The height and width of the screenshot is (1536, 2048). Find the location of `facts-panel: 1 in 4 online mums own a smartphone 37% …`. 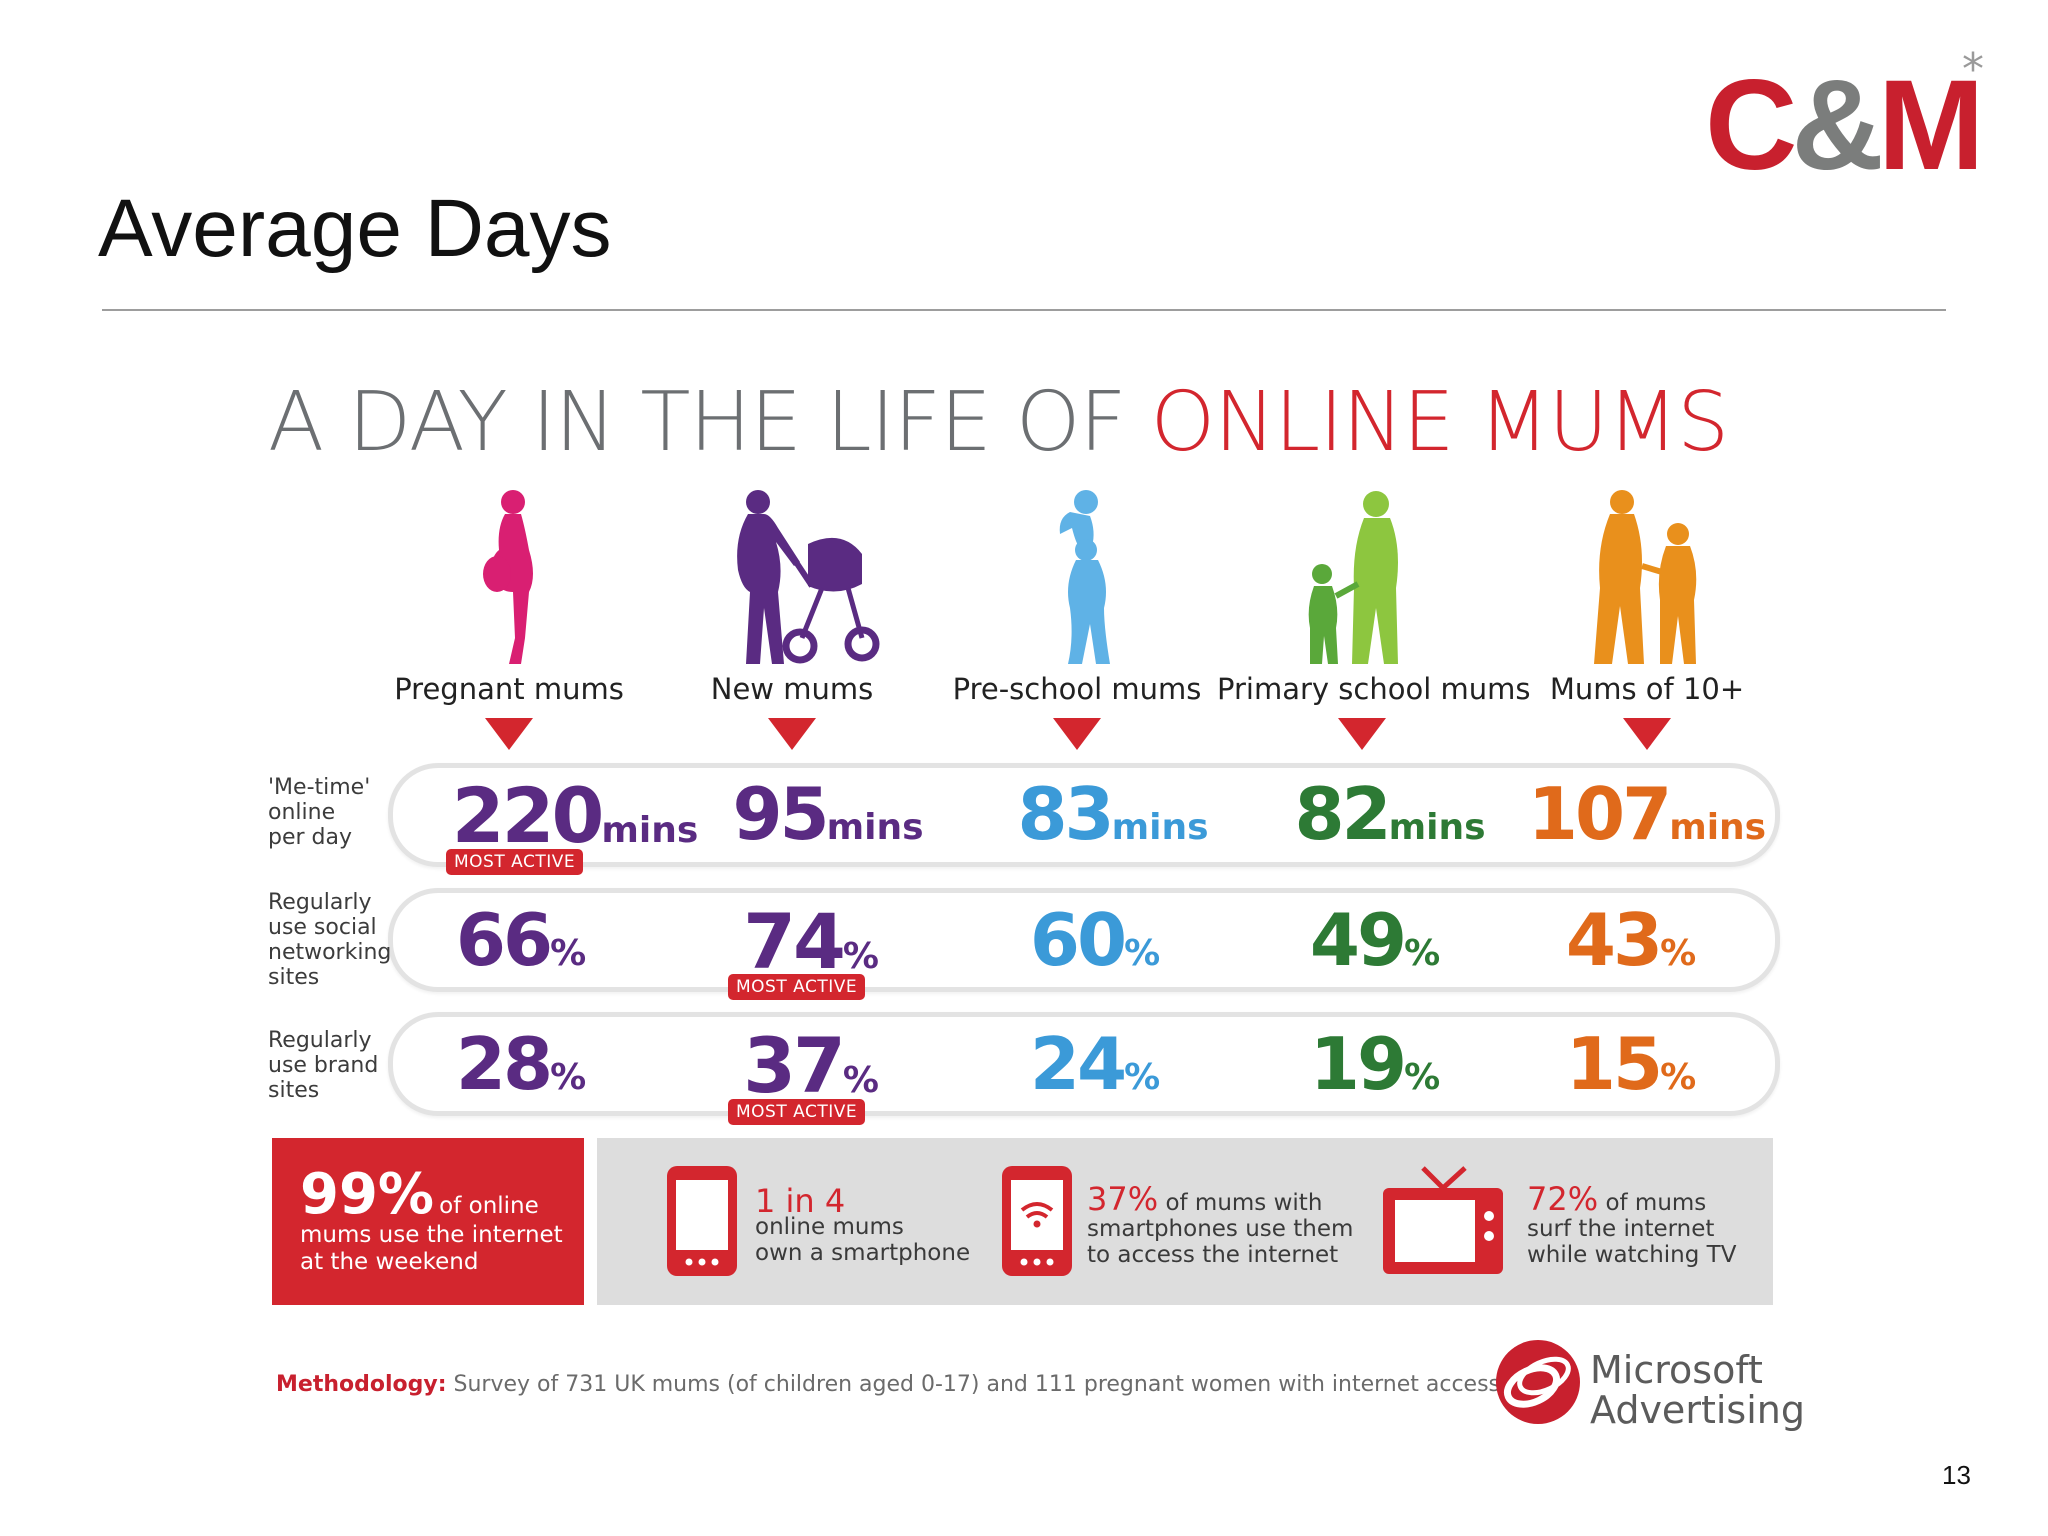

facts-panel: 1 in 4 online mums own a smartphone 37% … is located at coordinates (1185, 1221).